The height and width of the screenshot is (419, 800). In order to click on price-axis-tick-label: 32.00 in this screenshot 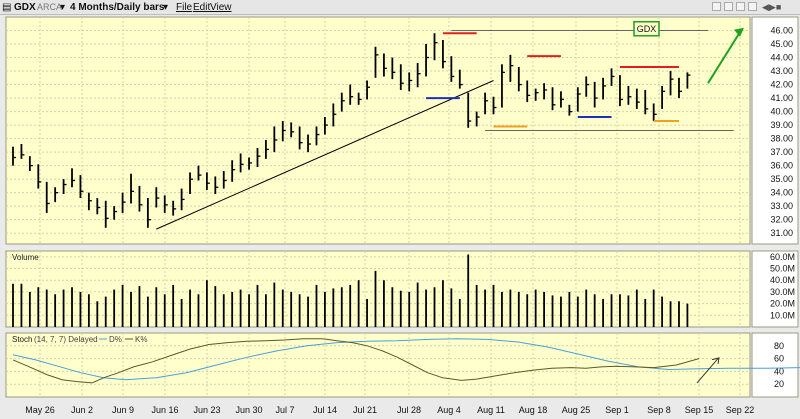, I will do `click(781, 220)`.